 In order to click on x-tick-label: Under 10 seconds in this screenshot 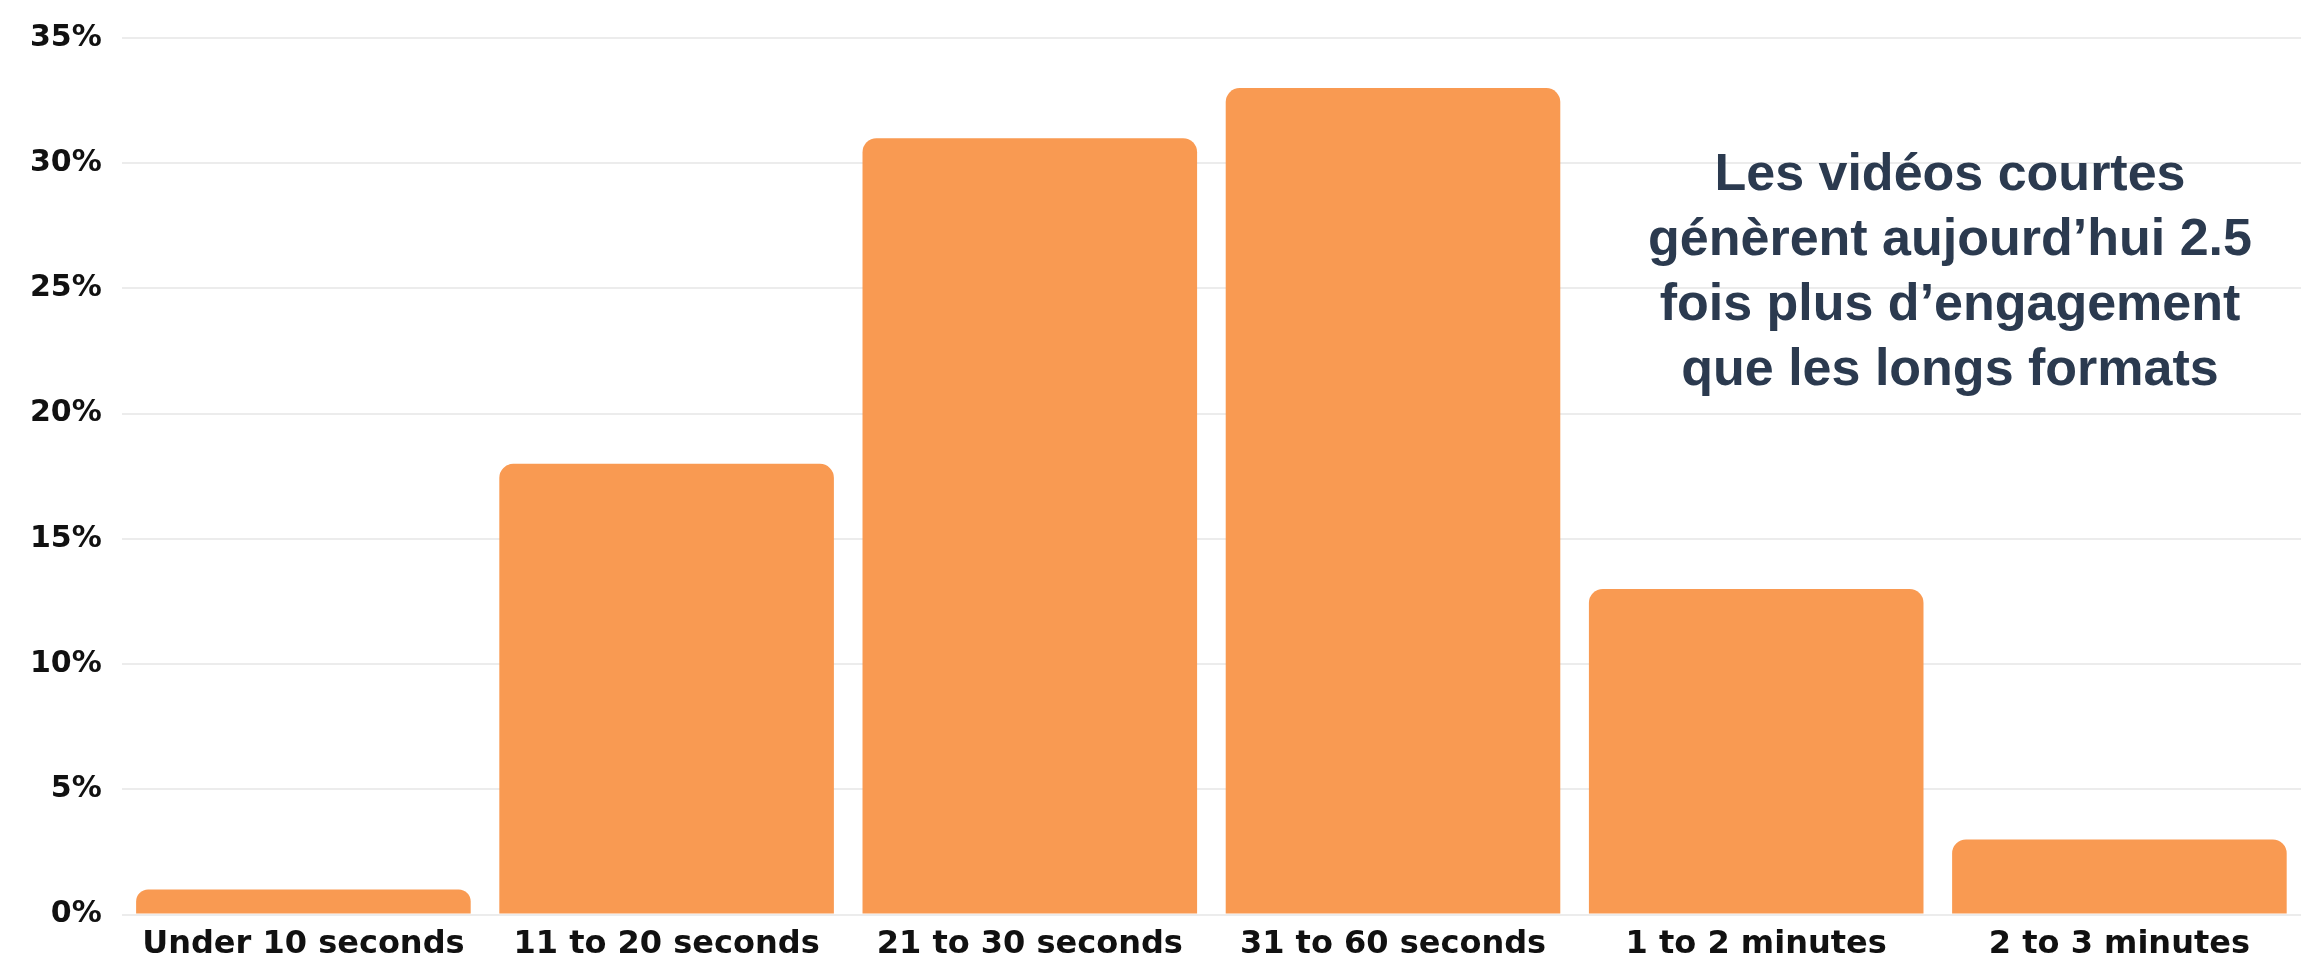, I will do `click(303, 942)`.